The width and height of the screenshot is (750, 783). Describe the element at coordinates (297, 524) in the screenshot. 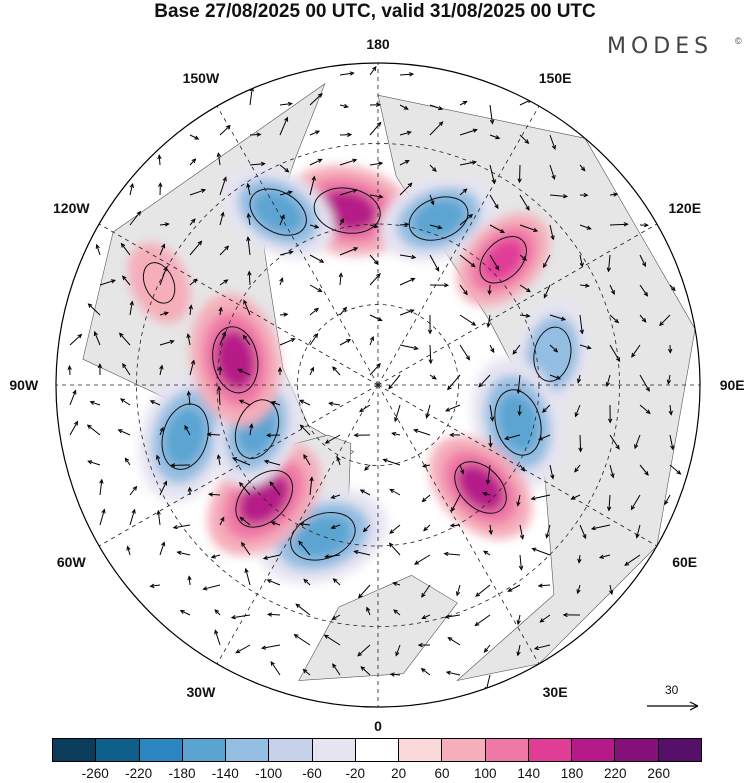

I see `meridian-line` at that location.